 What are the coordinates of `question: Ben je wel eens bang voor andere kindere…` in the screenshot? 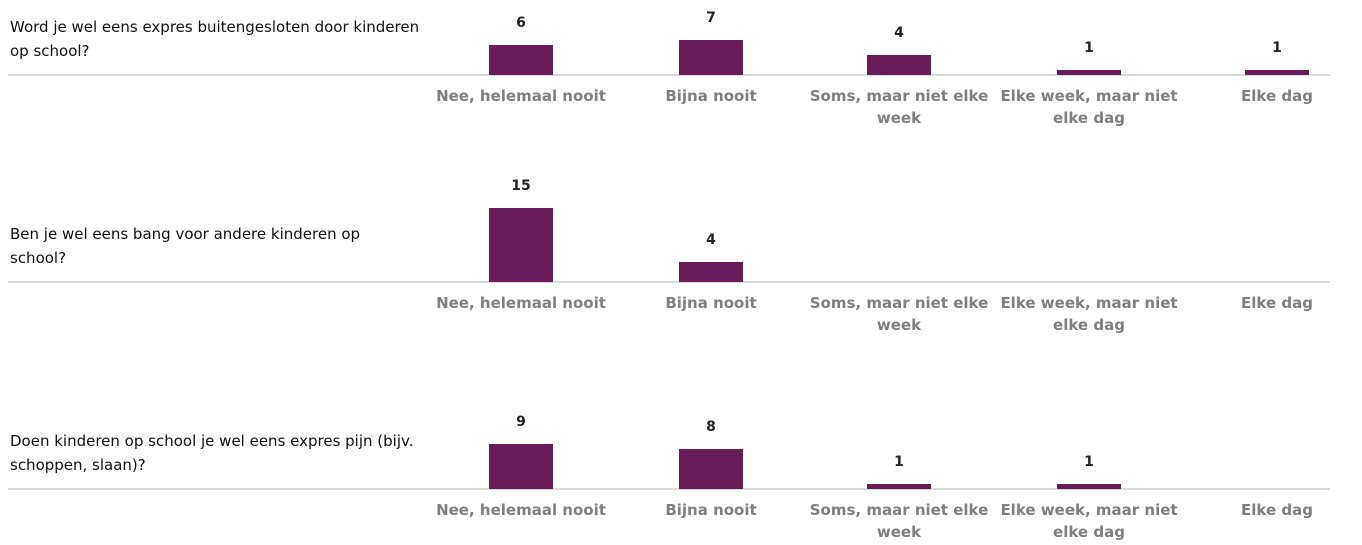 It's located at (185, 246).